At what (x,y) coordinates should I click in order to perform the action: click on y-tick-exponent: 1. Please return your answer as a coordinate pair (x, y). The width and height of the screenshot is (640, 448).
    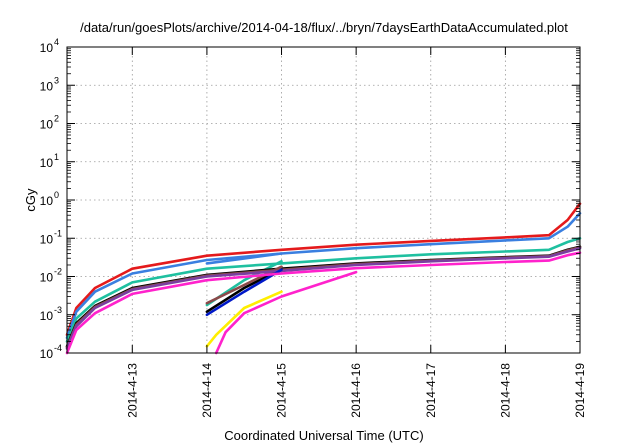
    Looking at the image, I should click on (56, 157).